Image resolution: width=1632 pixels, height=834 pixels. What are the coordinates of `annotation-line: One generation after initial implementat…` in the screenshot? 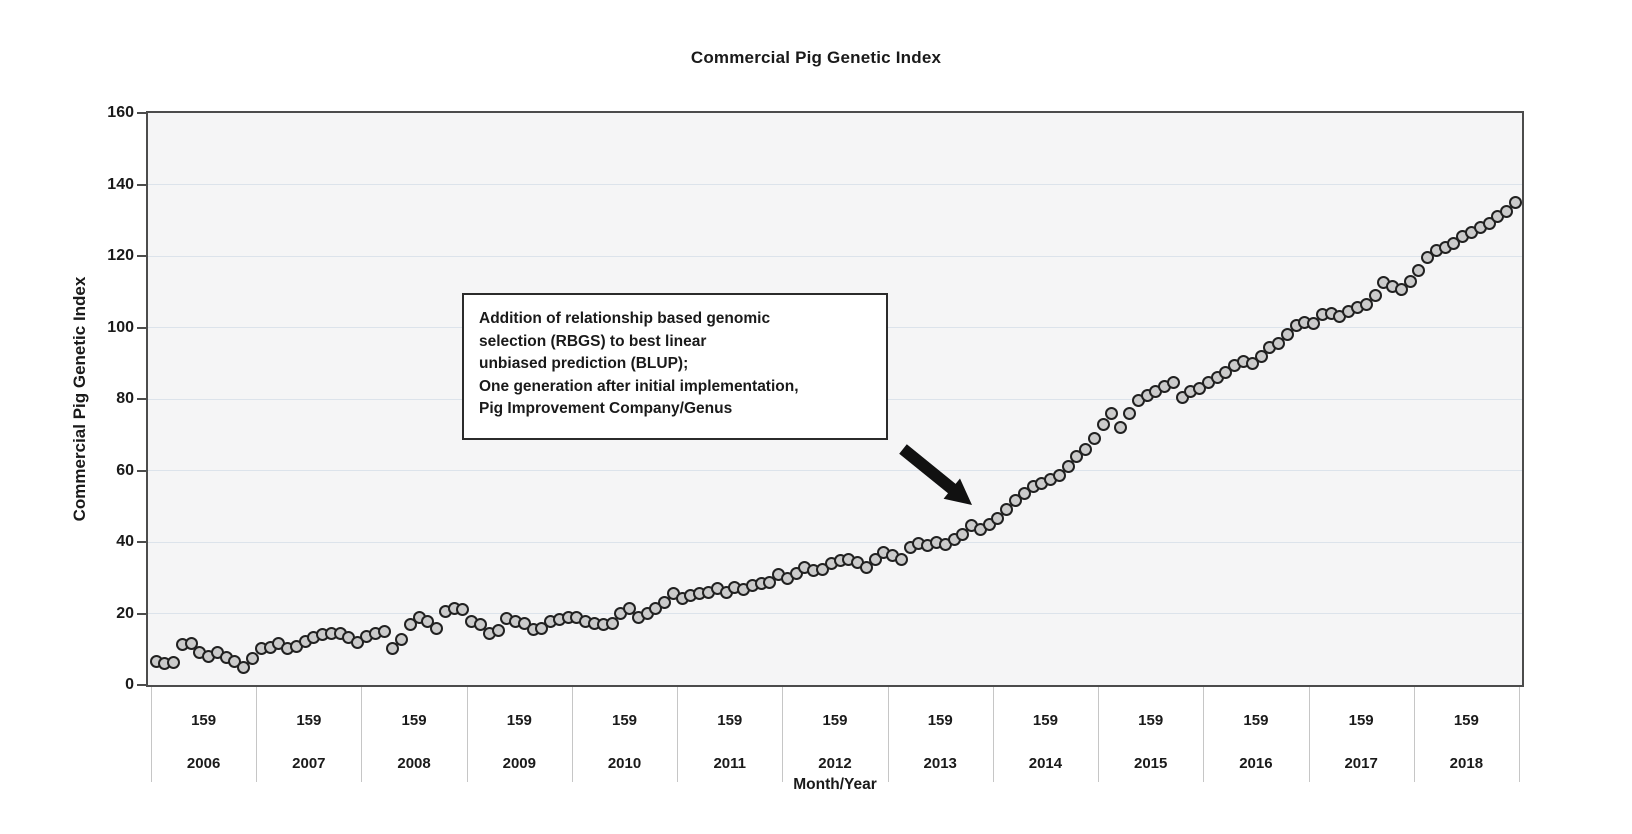 It's located at (639, 386).